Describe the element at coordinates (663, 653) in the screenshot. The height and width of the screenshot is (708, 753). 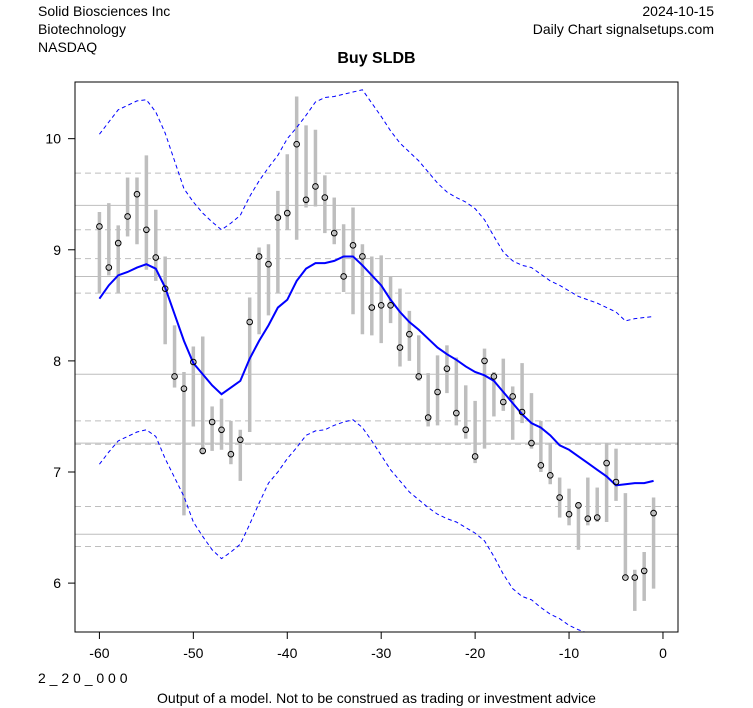
I see `x-tick-label: 0` at that location.